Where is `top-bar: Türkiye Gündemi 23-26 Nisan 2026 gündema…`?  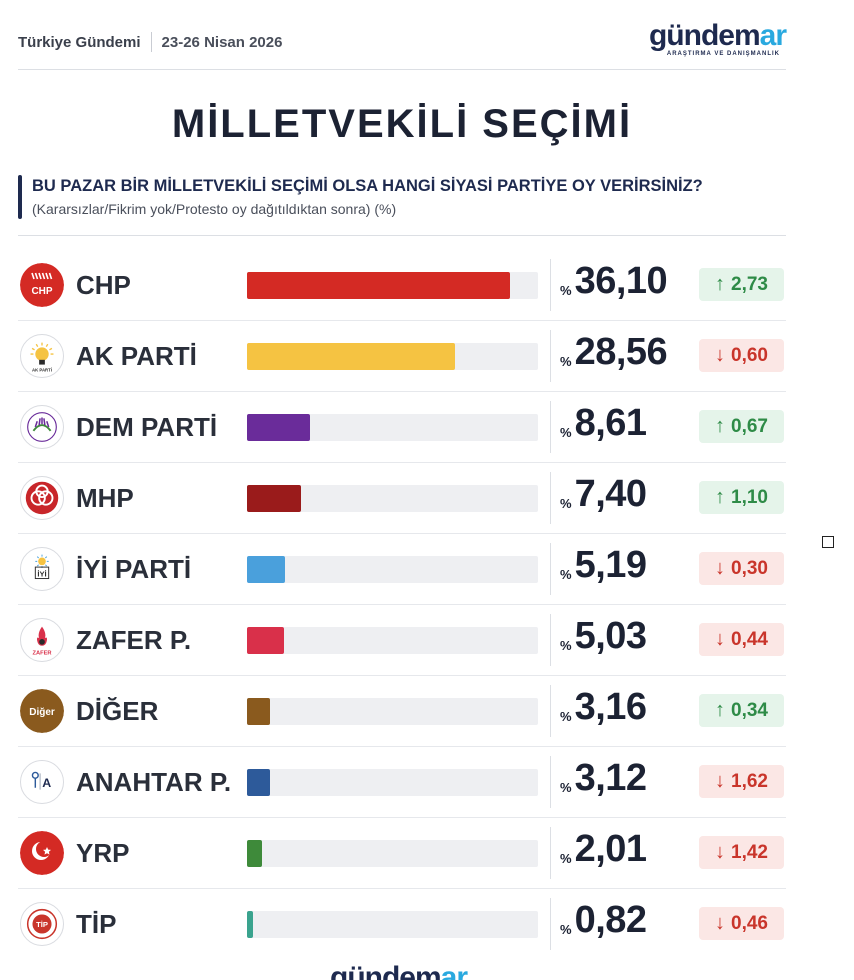
top-bar: Türkiye Gündemi 23-26 Nisan 2026 gündema… is located at coordinates (402, 44).